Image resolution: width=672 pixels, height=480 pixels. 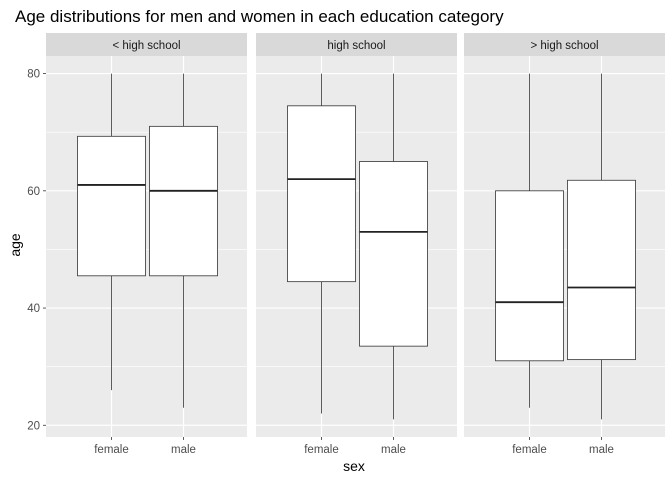 I want to click on strip-label: high school, so click(x=356, y=46).